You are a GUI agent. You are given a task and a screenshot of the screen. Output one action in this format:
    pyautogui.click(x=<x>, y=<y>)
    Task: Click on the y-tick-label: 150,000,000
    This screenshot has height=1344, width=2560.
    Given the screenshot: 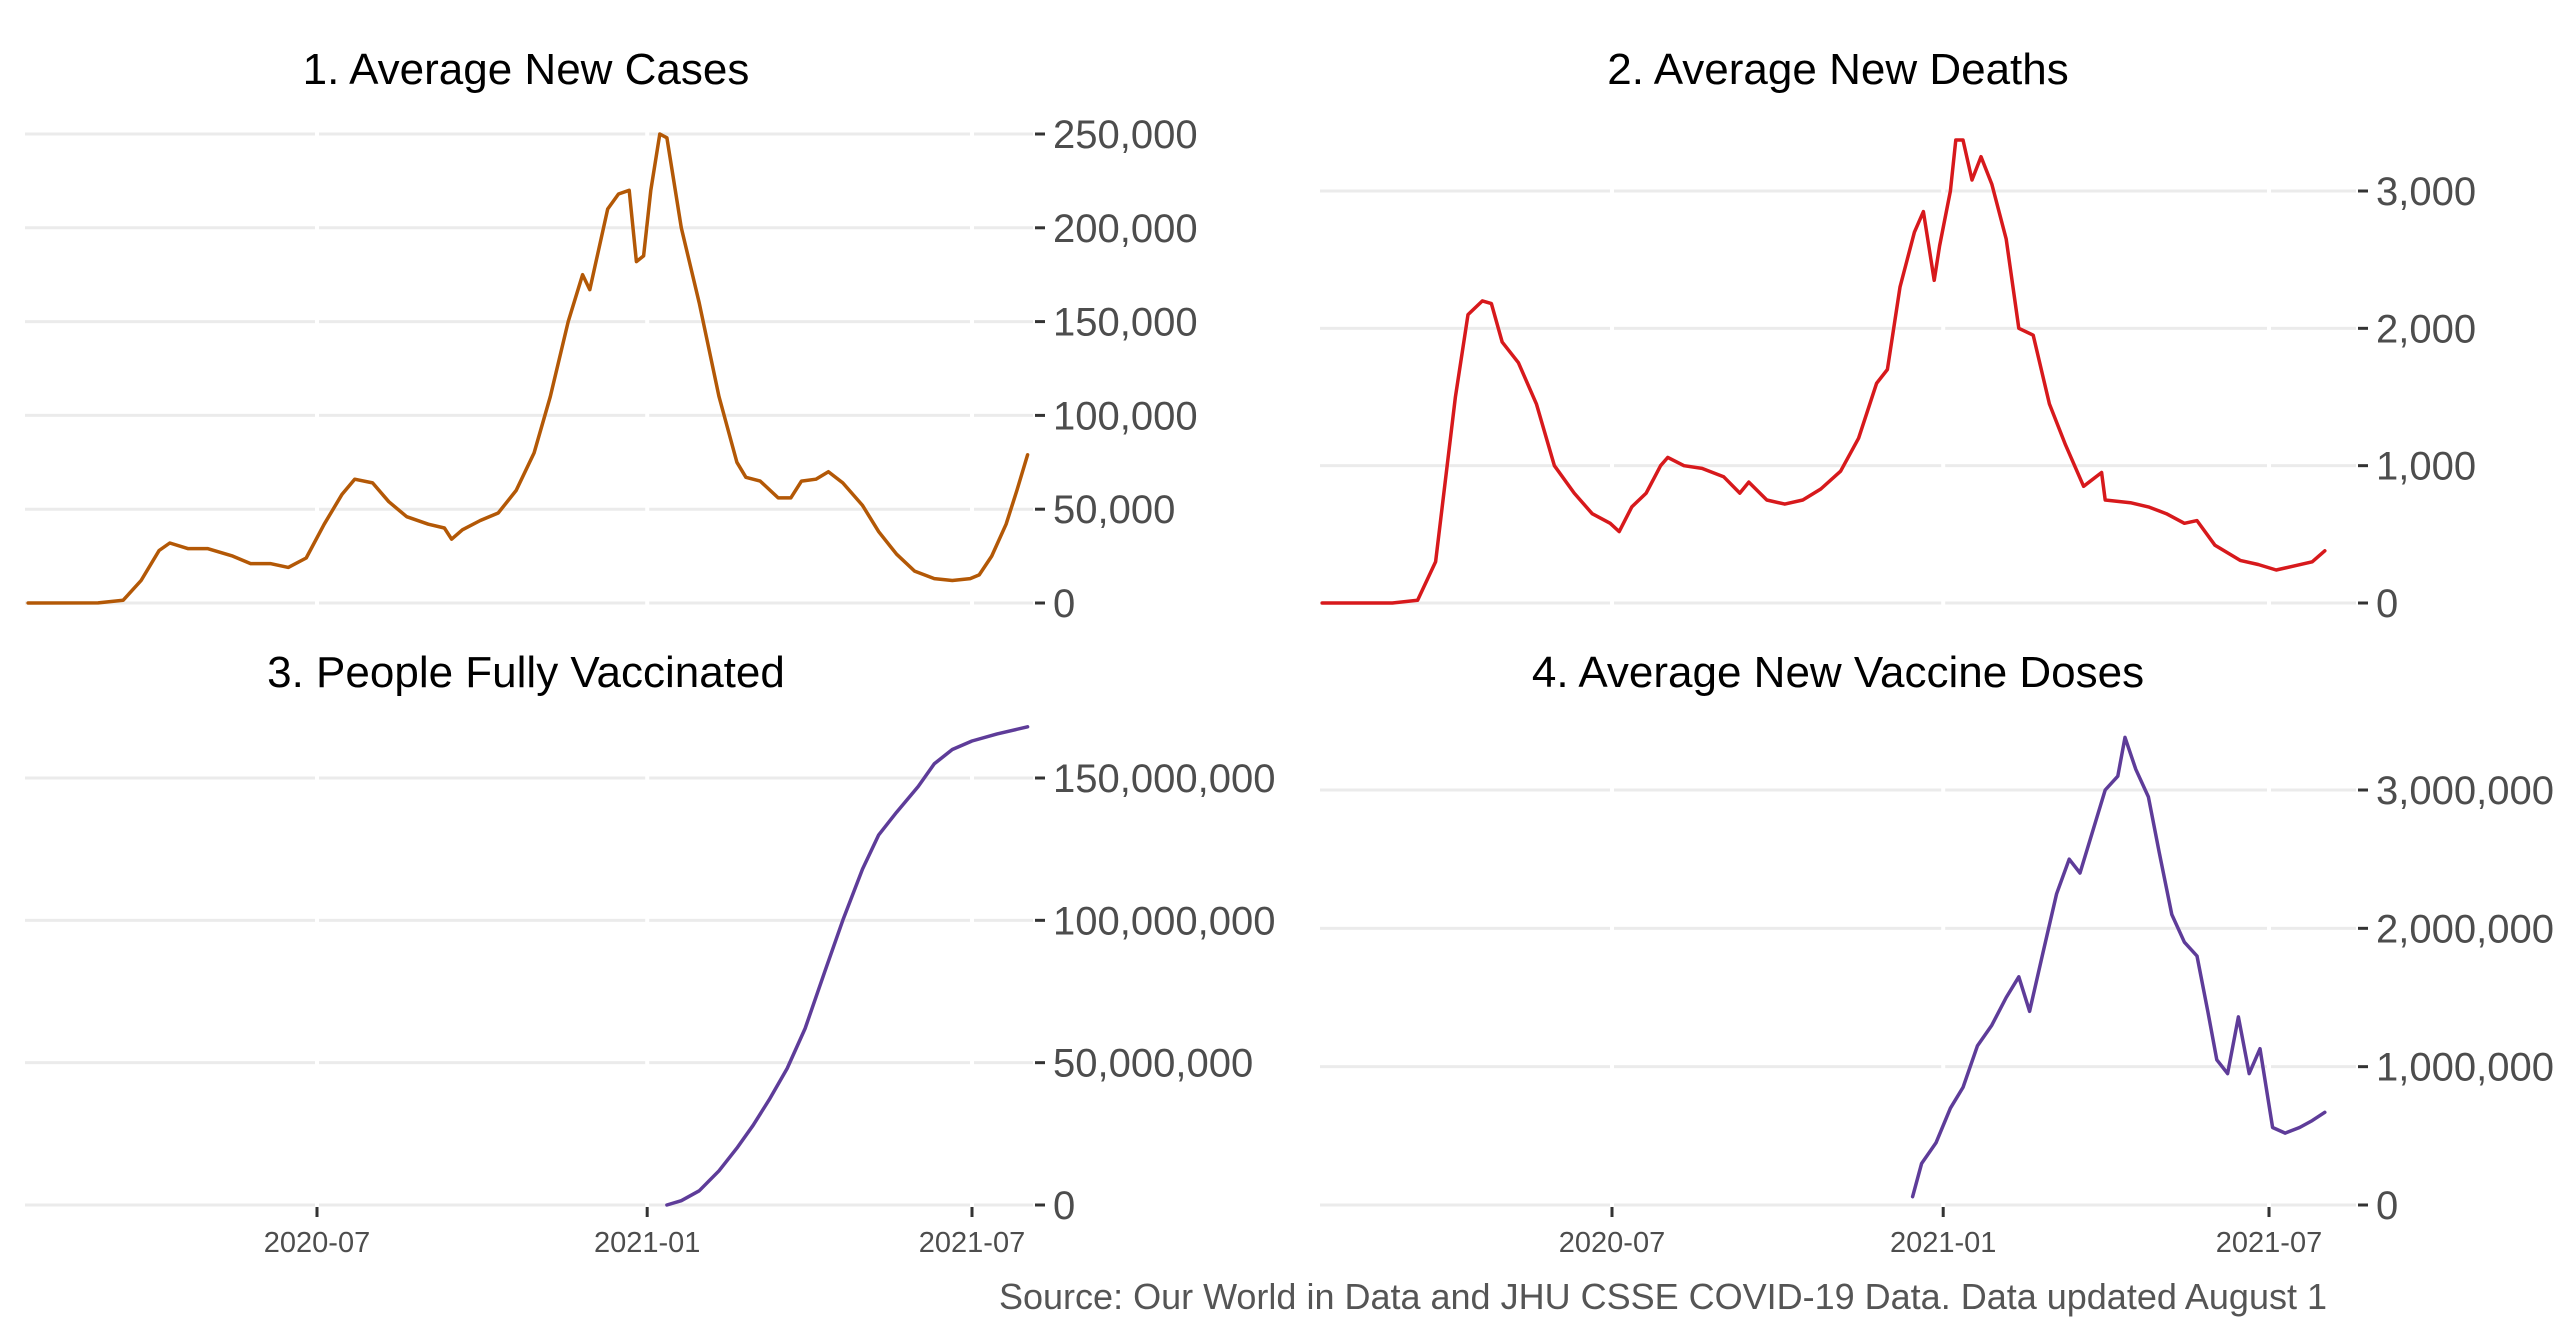 What is the action you would take?
    pyautogui.click(x=1164, y=779)
    